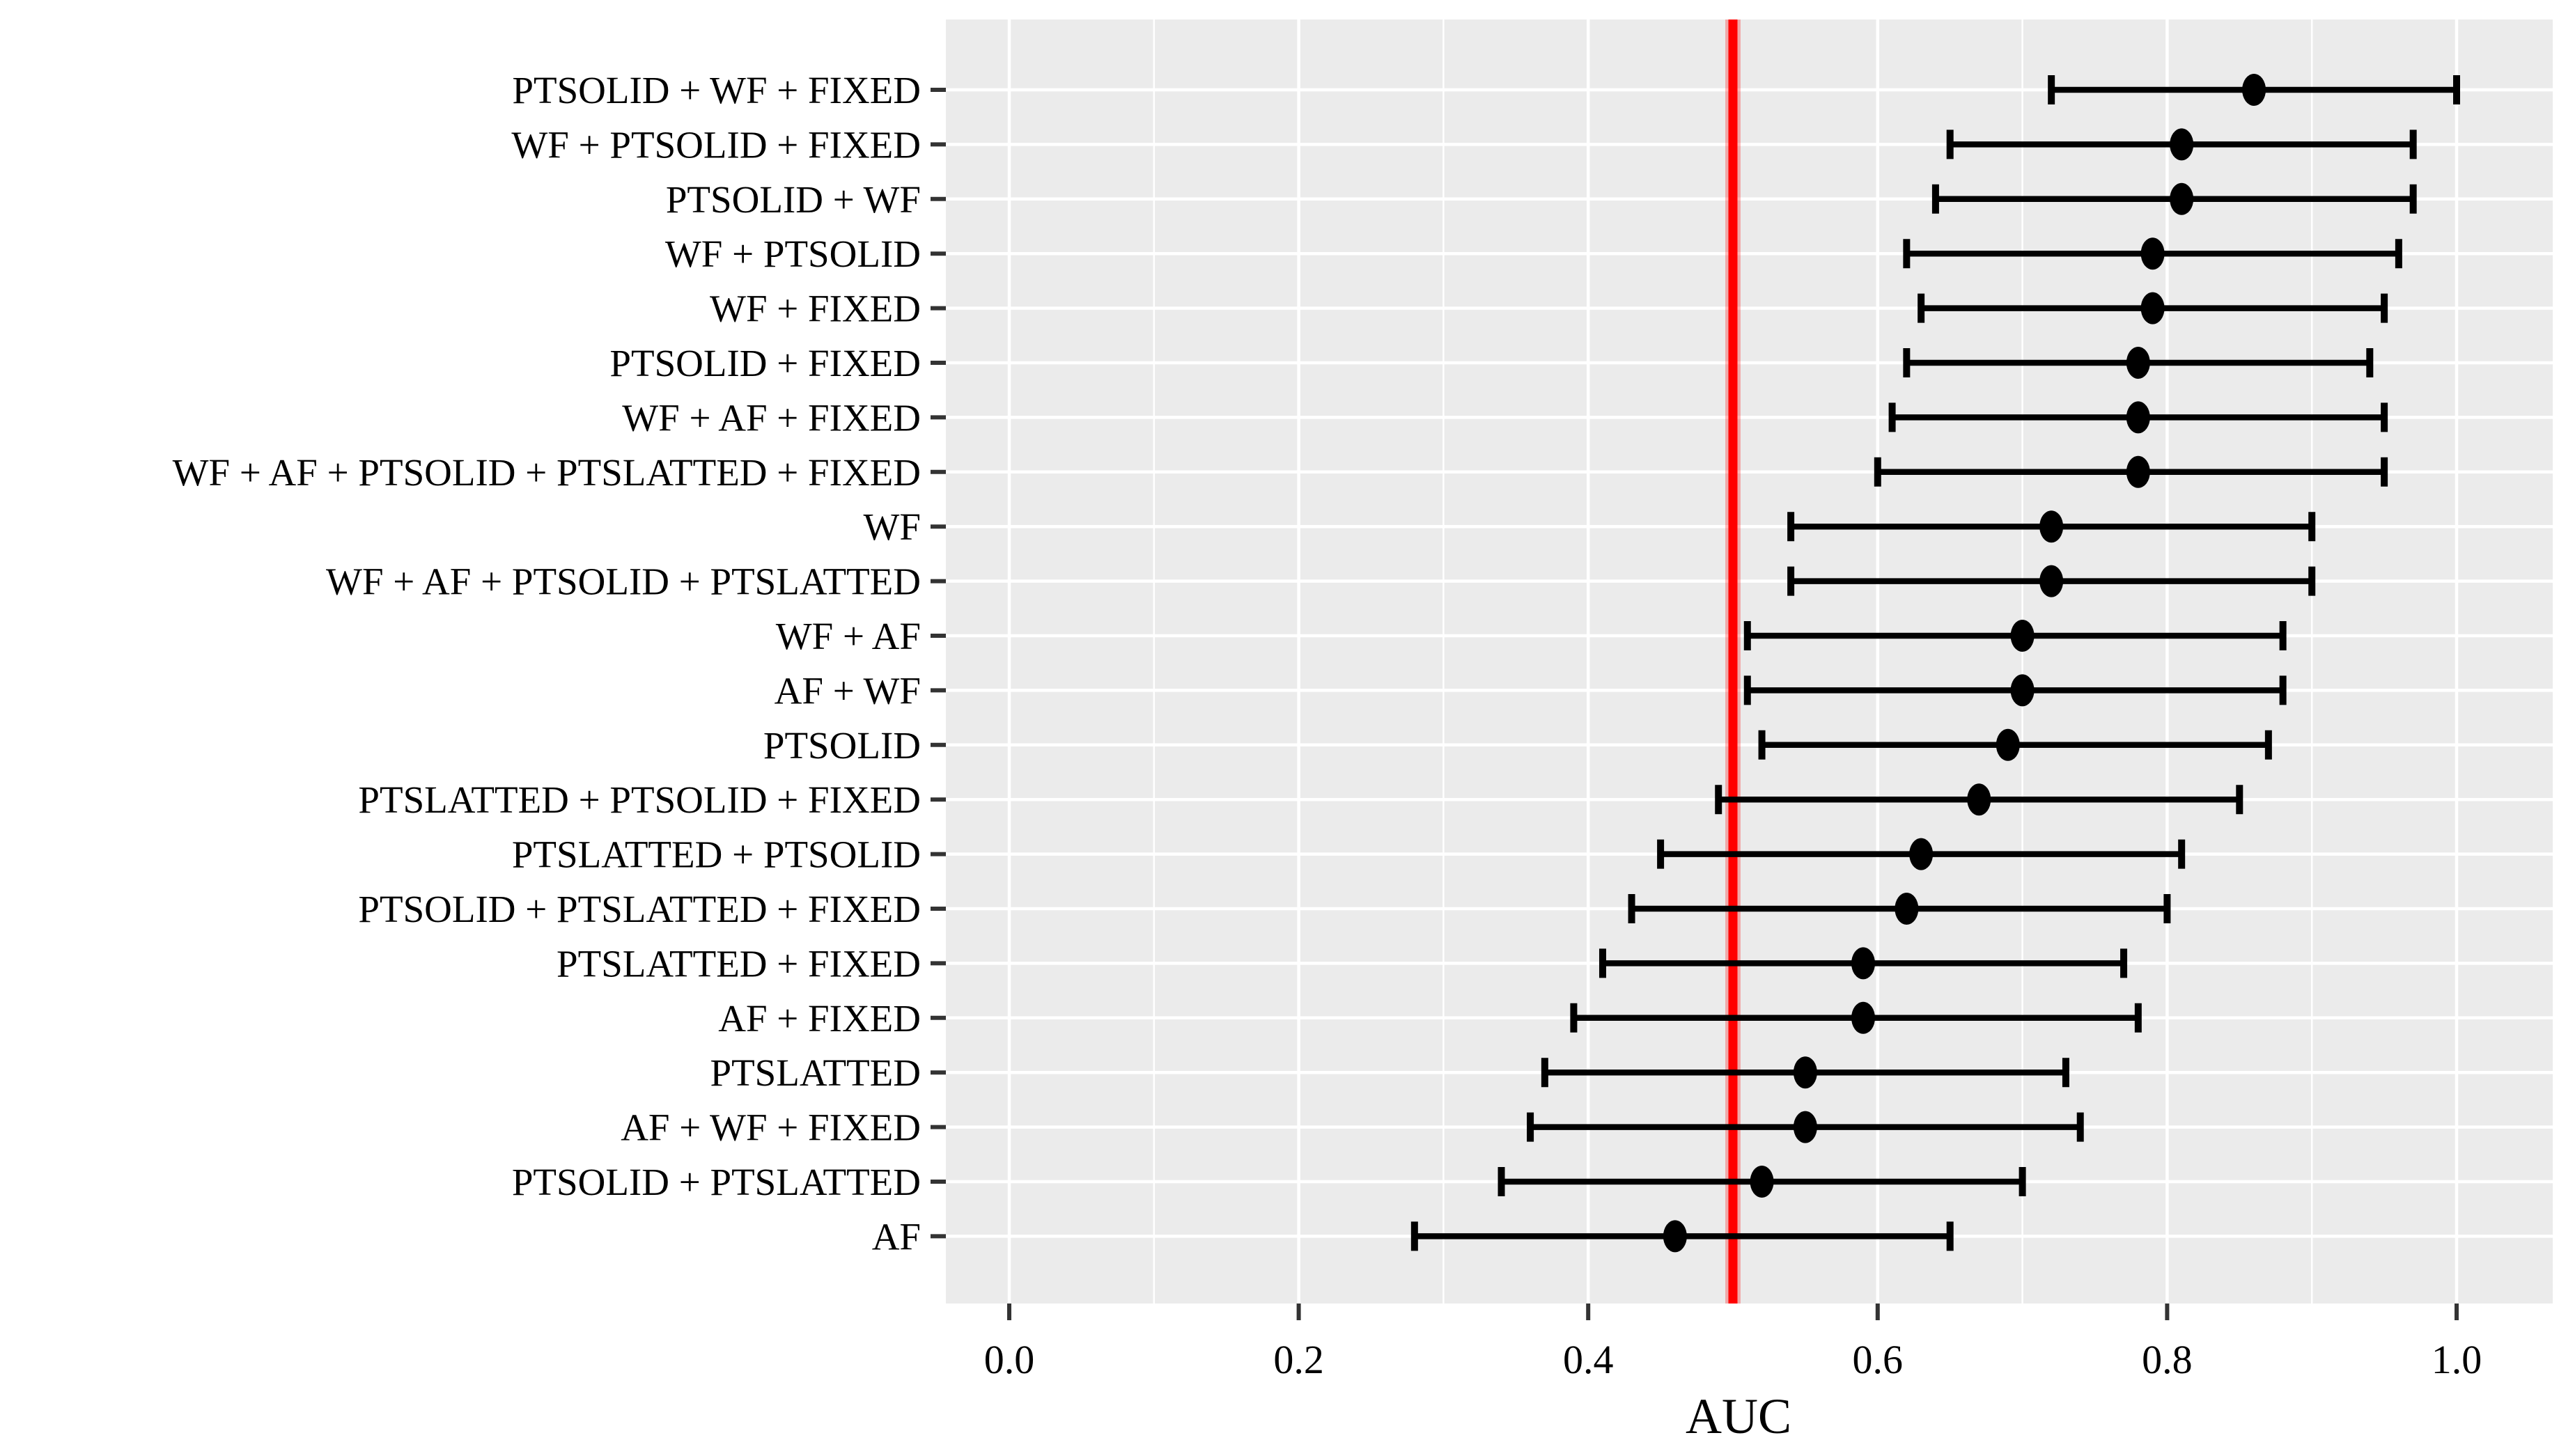 The width and height of the screenshot is (2559, 1456). I want to click on category-label: AF + WF, so click(848, 690).